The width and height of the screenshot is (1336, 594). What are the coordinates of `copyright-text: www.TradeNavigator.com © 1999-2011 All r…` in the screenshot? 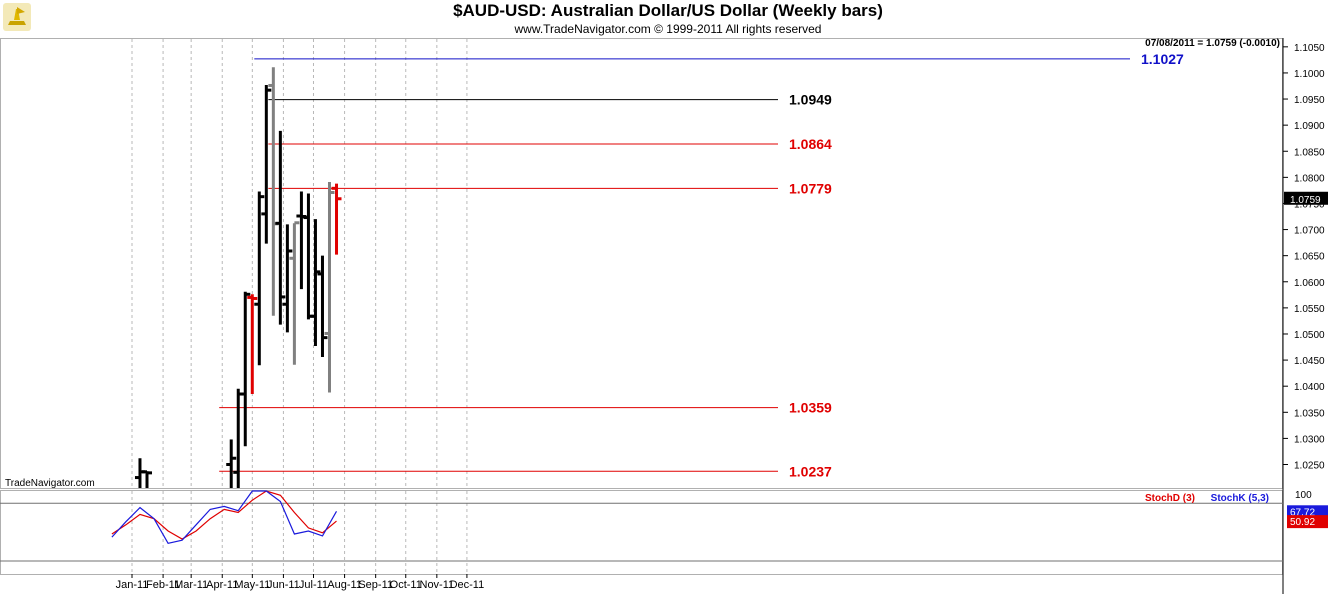 It's located at (668, 29).